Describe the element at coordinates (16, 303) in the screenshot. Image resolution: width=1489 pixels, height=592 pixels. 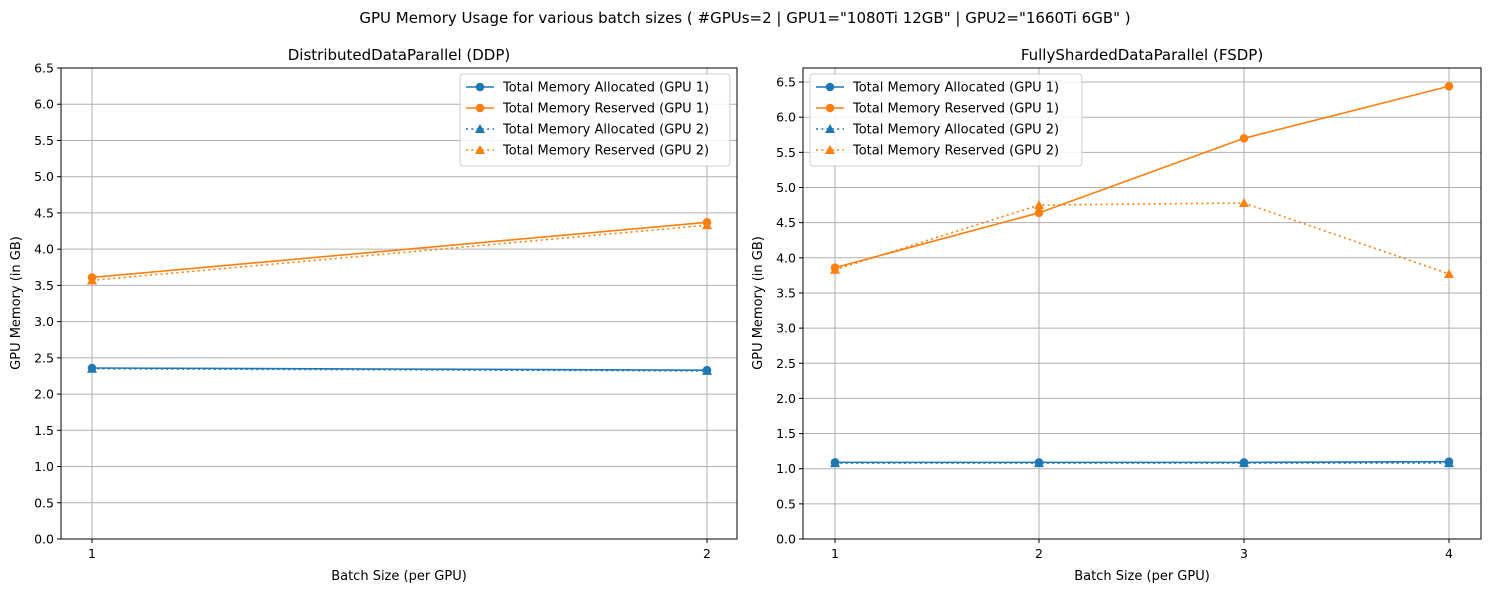
I see `ddp-ylabel: GPU Memory (in GB)` at that location.